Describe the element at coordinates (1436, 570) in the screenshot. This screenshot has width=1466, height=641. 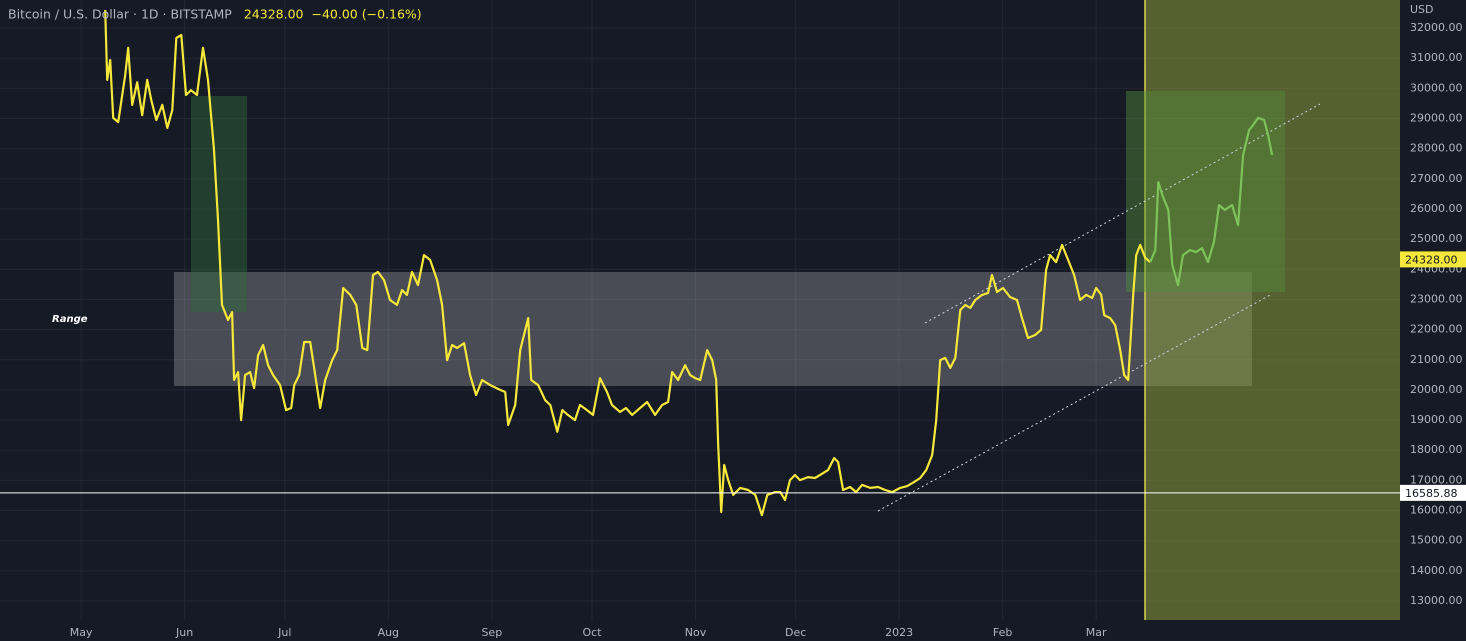
I see `y-tick-label: 14000.00` at that location.